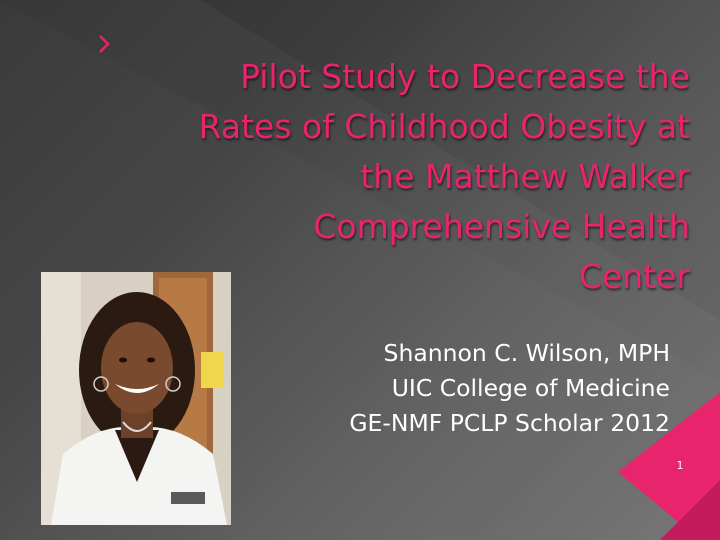 The image size is (720, 540). I want to click on presenter-affiliation: UIC College of Medicine, so click(530, 388).